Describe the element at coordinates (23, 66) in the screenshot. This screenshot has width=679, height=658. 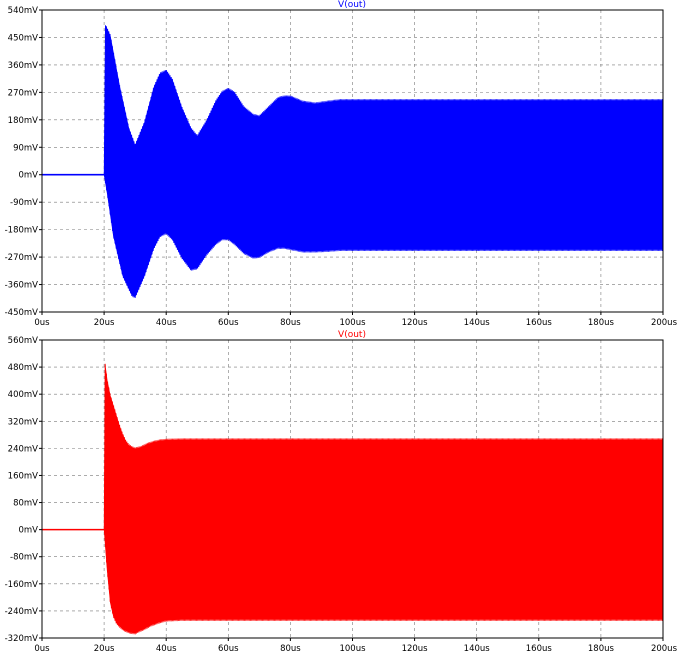
I see `top-y-tick-label: 360mV` at that location.